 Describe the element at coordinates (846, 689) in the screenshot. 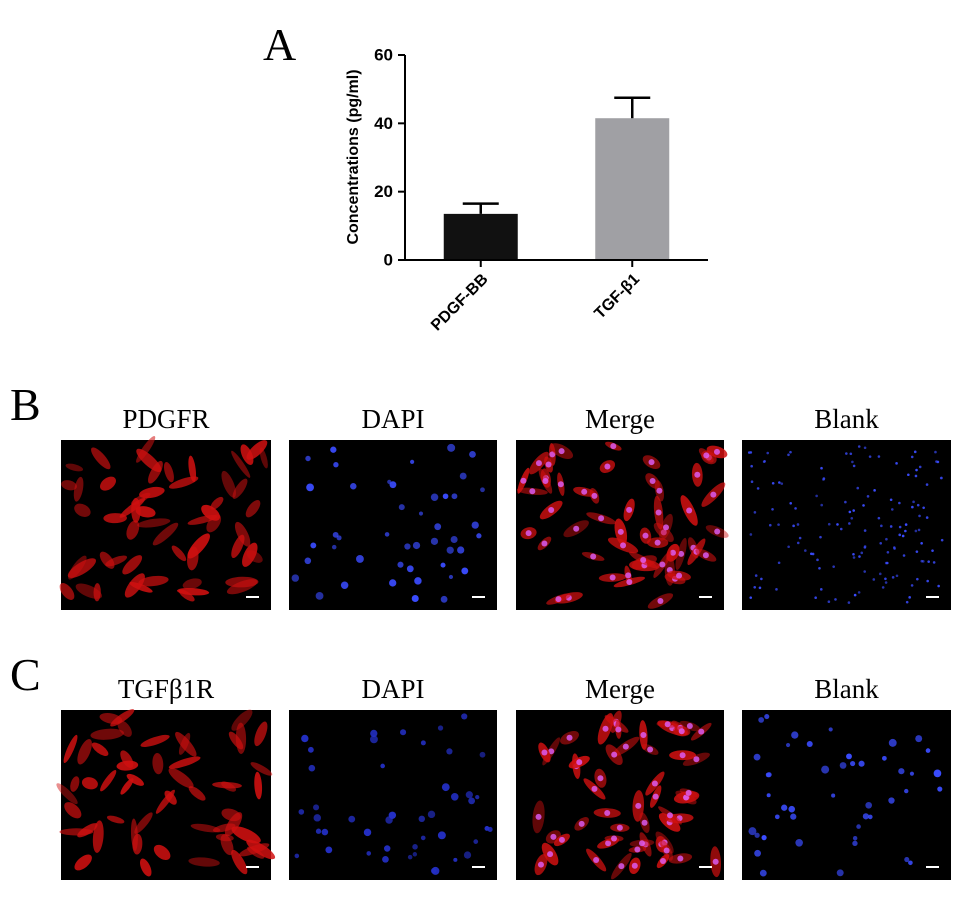

I see `image-title: Blank` at that location.